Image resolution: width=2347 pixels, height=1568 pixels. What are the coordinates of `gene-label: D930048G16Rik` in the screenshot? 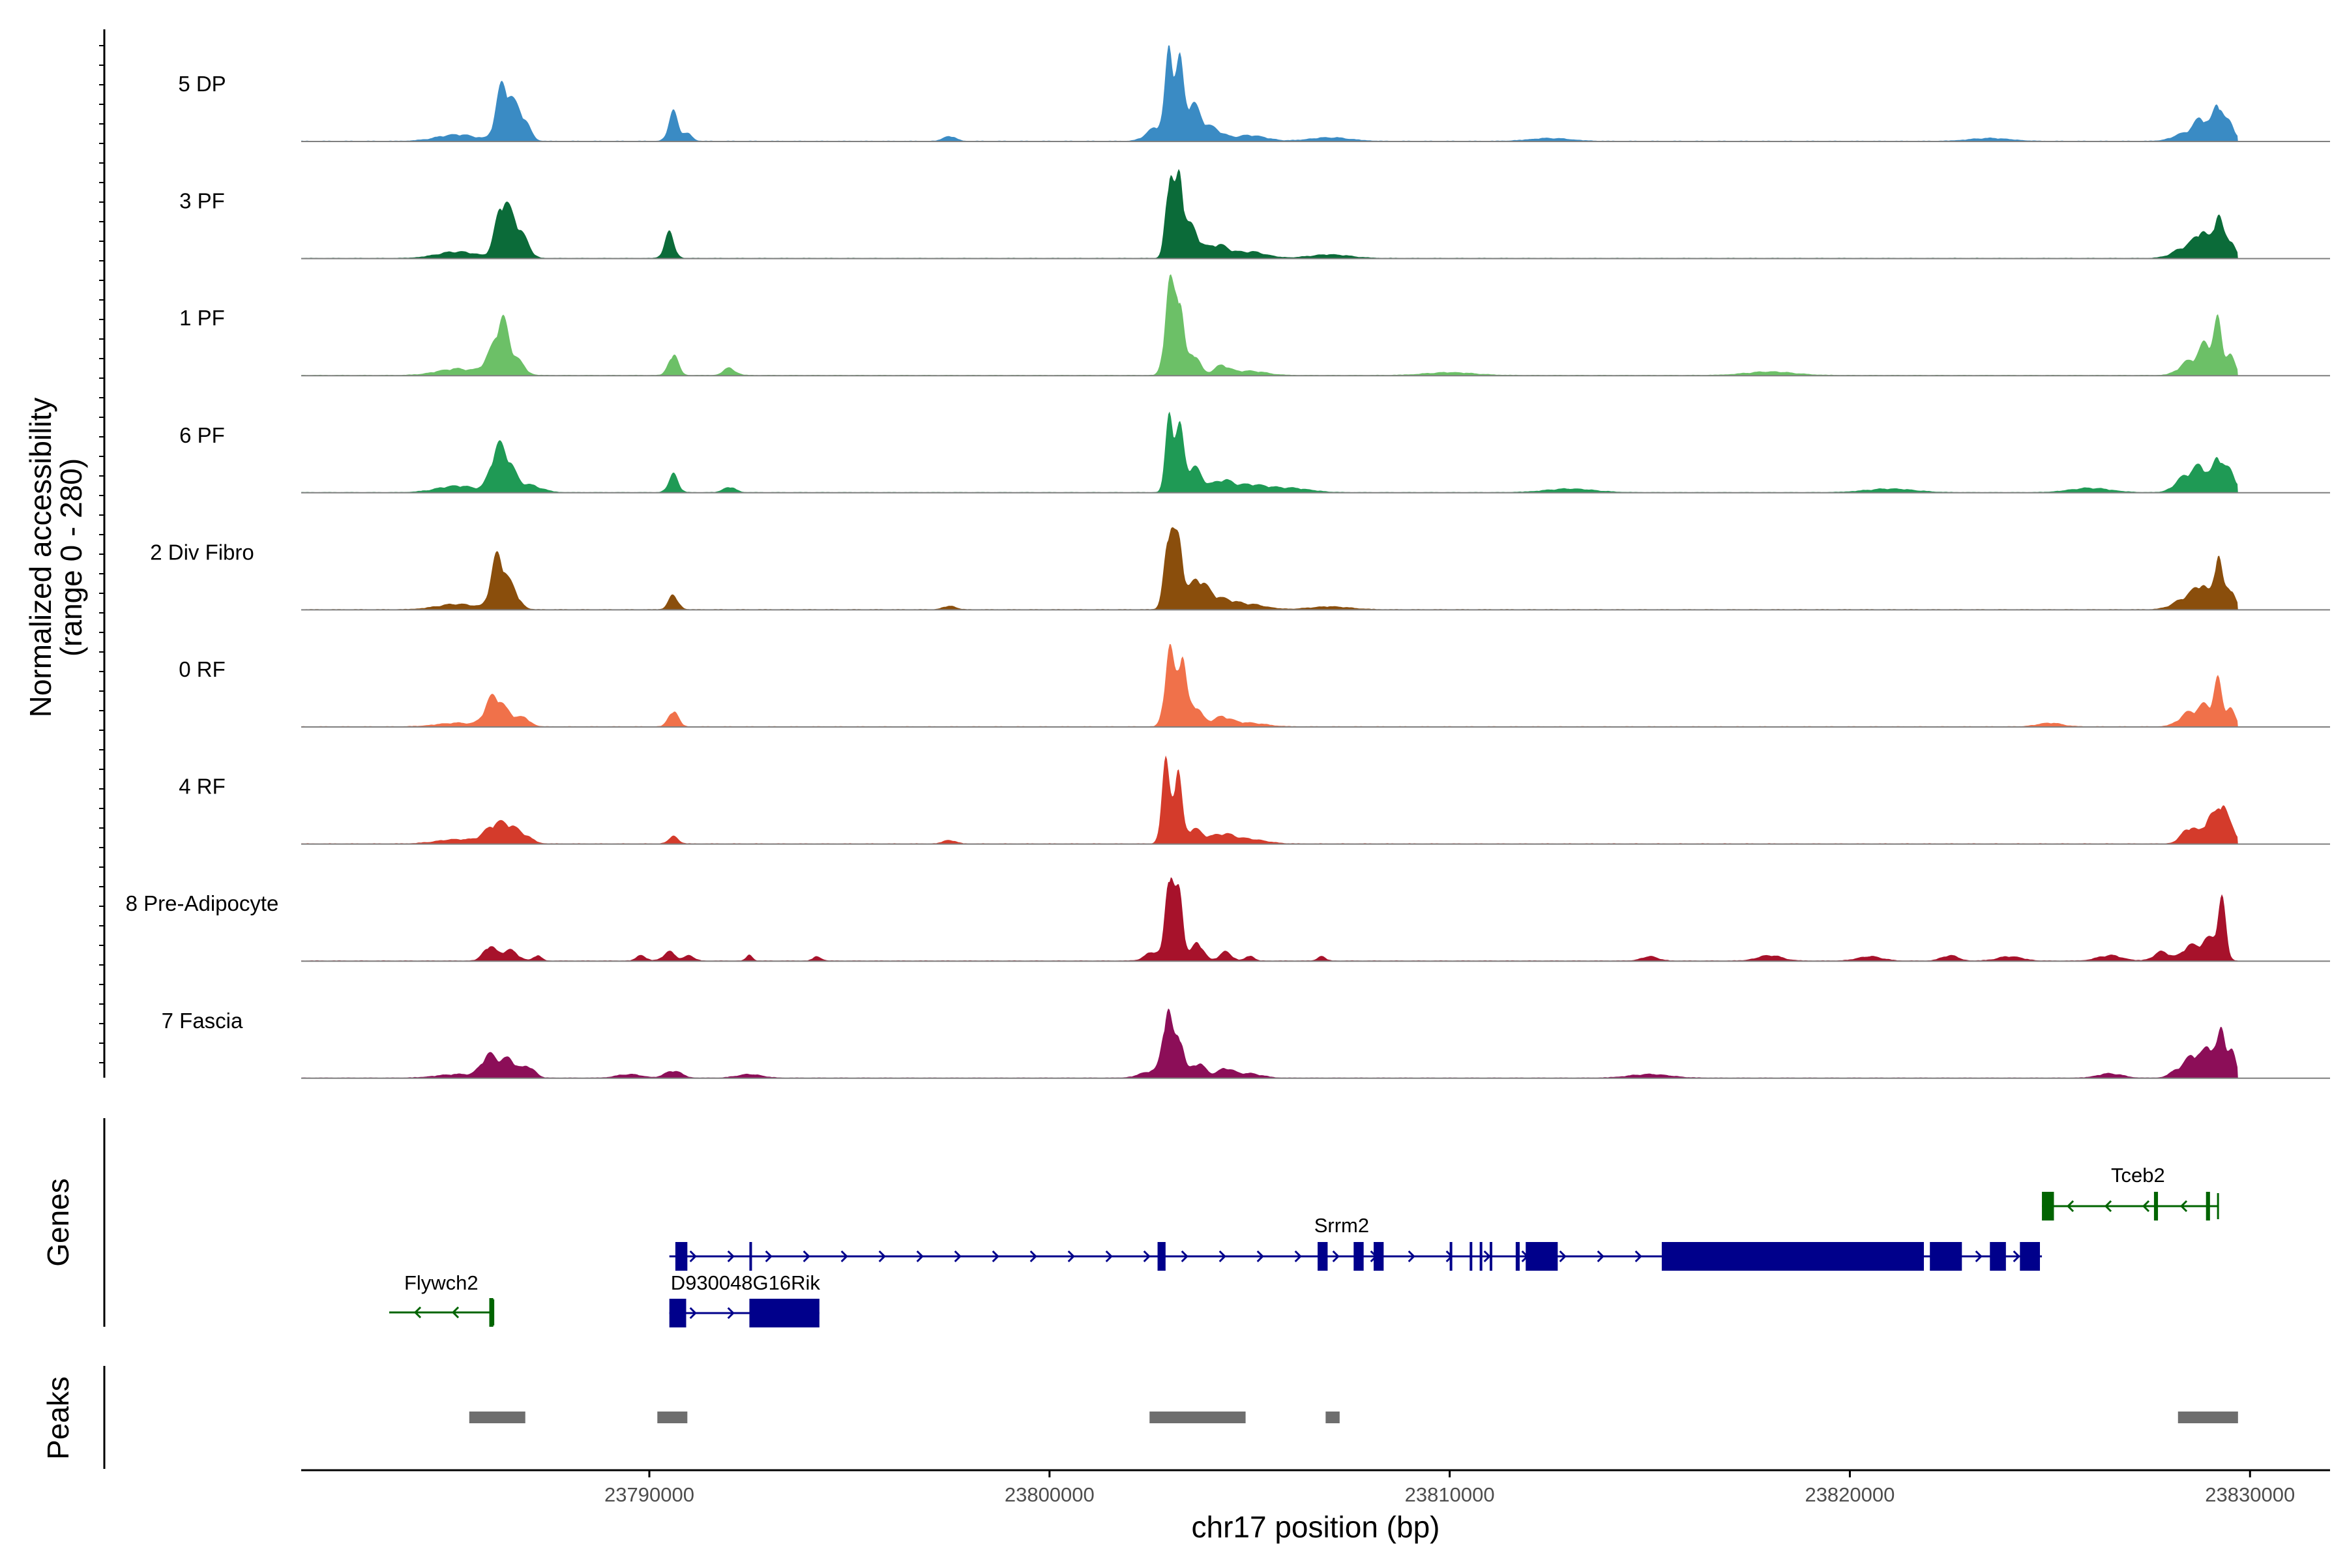 It's located at (746, 1282).